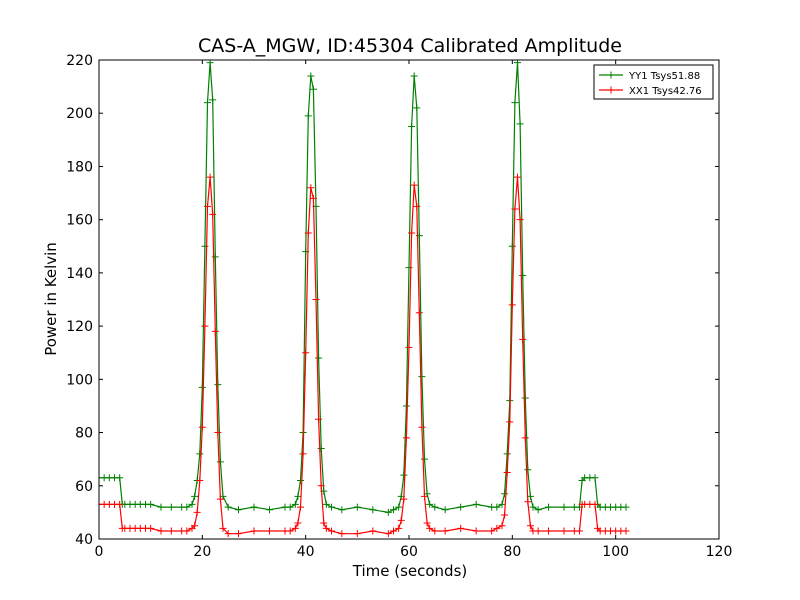 Image resolution: width=800 pixels, height=600 pixels. I want to click on x-tick-label: 0, so click(99, 552).